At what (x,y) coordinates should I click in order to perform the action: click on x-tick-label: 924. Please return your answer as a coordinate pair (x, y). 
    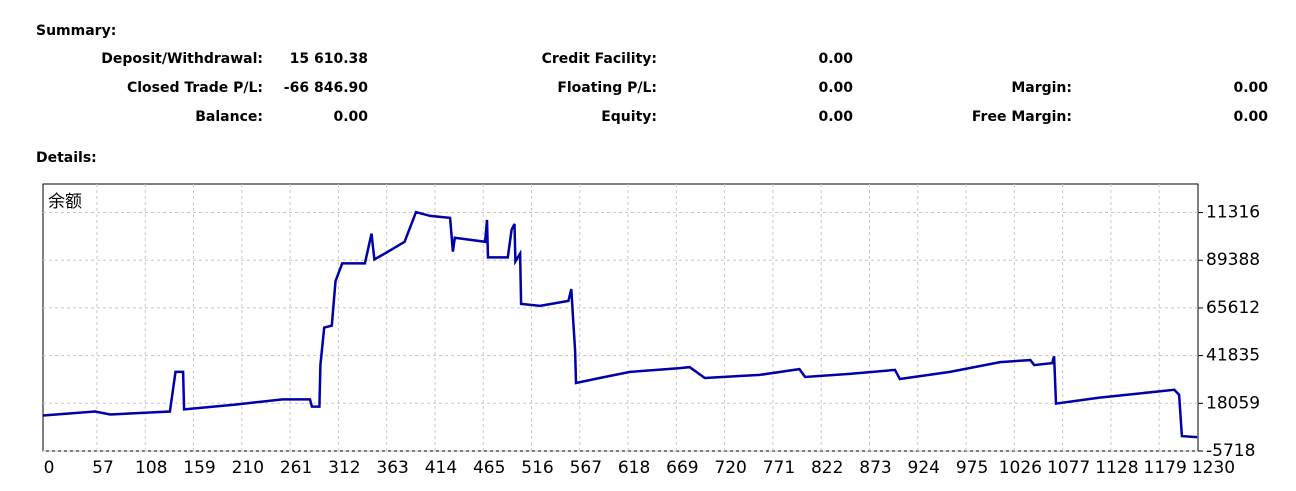
    Looking at the image, I should click on (924, 468).